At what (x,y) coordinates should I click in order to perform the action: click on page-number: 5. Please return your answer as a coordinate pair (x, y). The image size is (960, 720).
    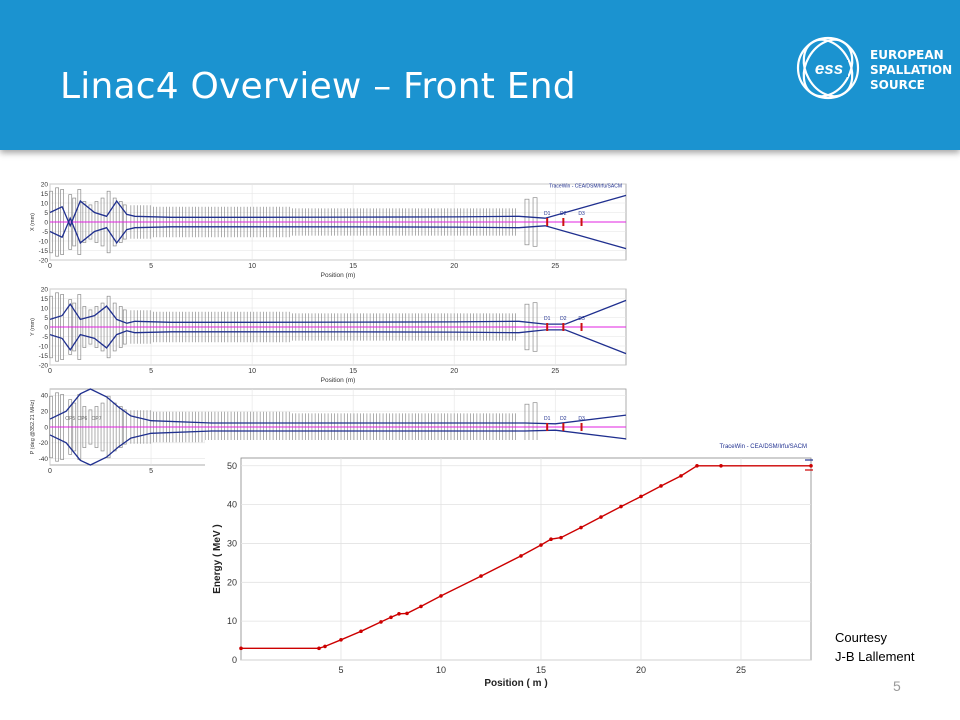
    Looking at the image, I should click on (897, 686).